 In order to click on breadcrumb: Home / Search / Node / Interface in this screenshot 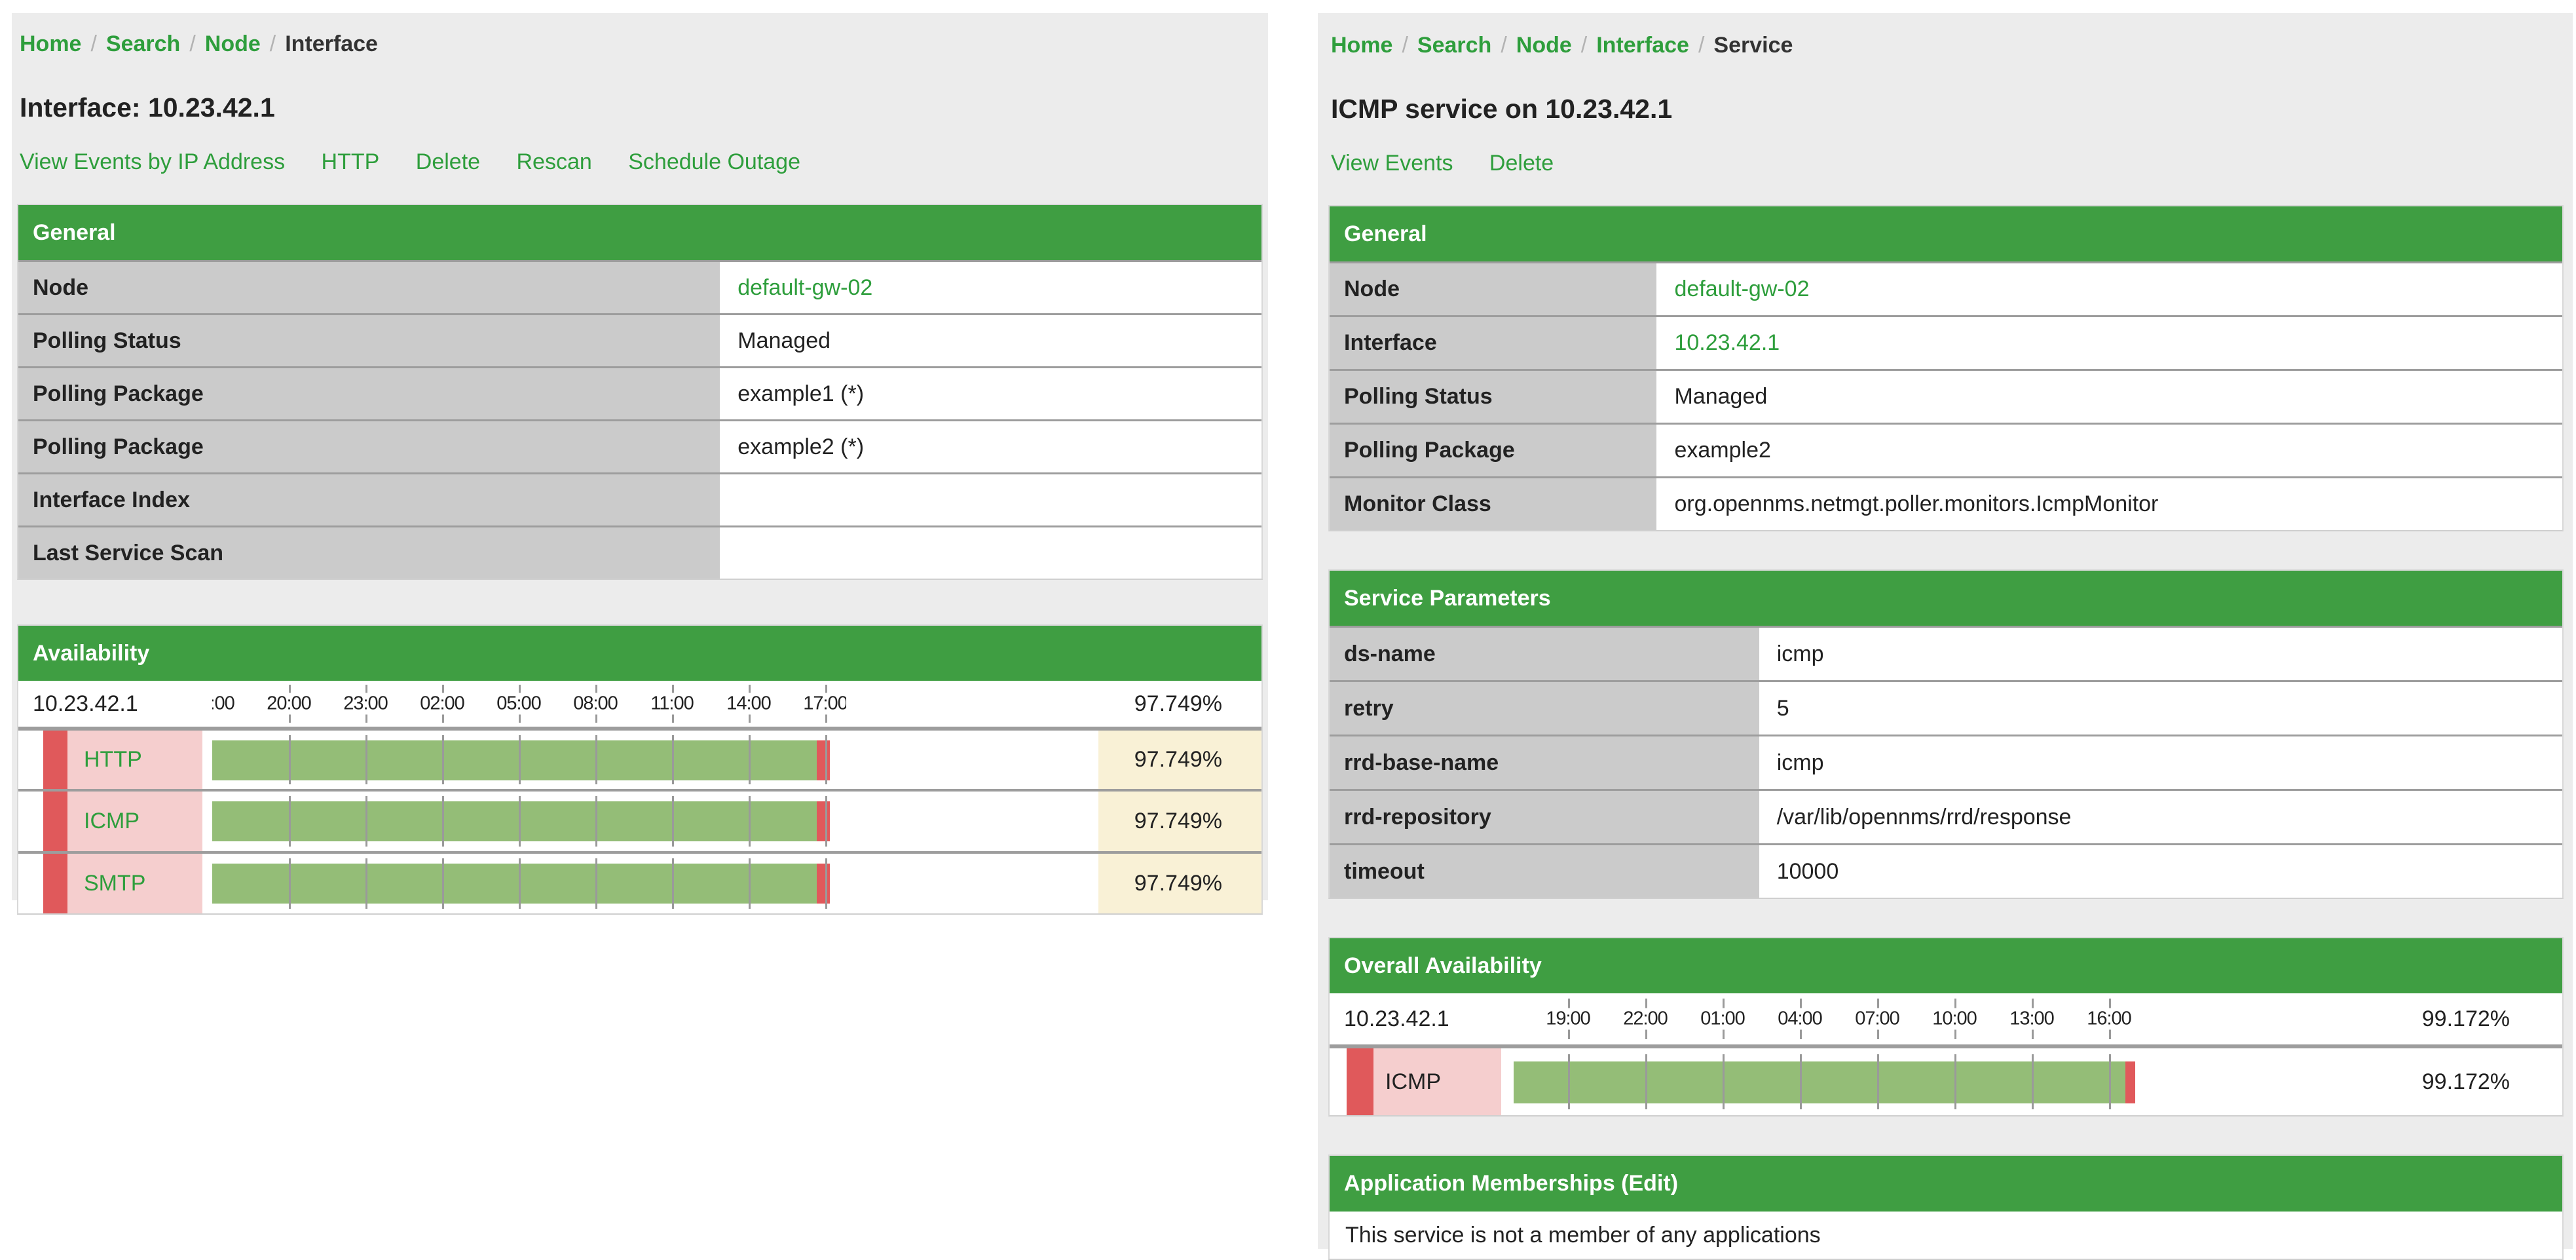, I will do `click(640, 39)`.